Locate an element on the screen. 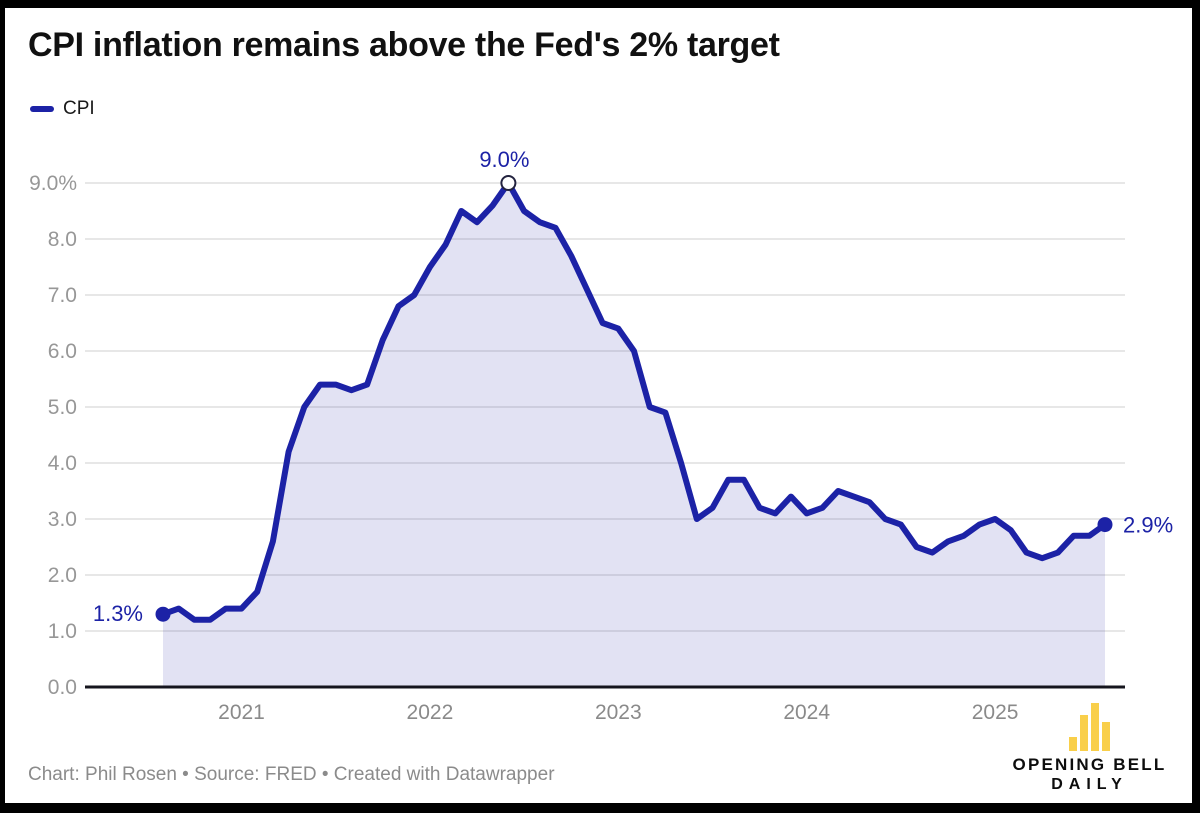 The image size is (1200, 813). value-label: 2.9% is located at coordinates (1148, 525).